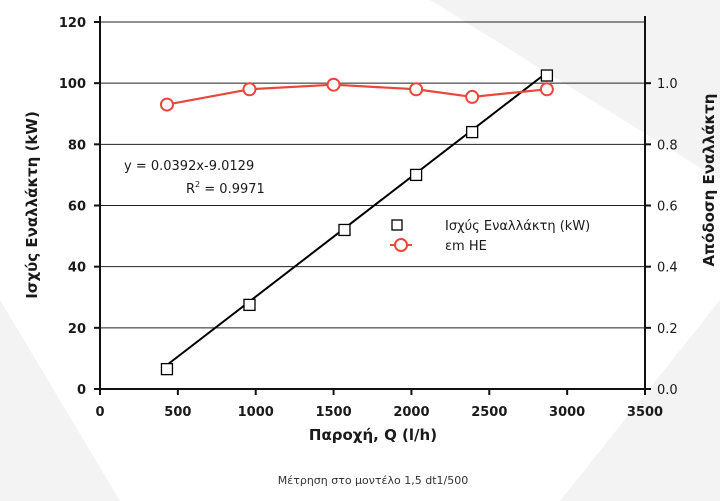  What do you see at coordinates (667, 84) in the screenshot?
I see `y-right-tick-label: 1.0` at bounding box center [667, 84].